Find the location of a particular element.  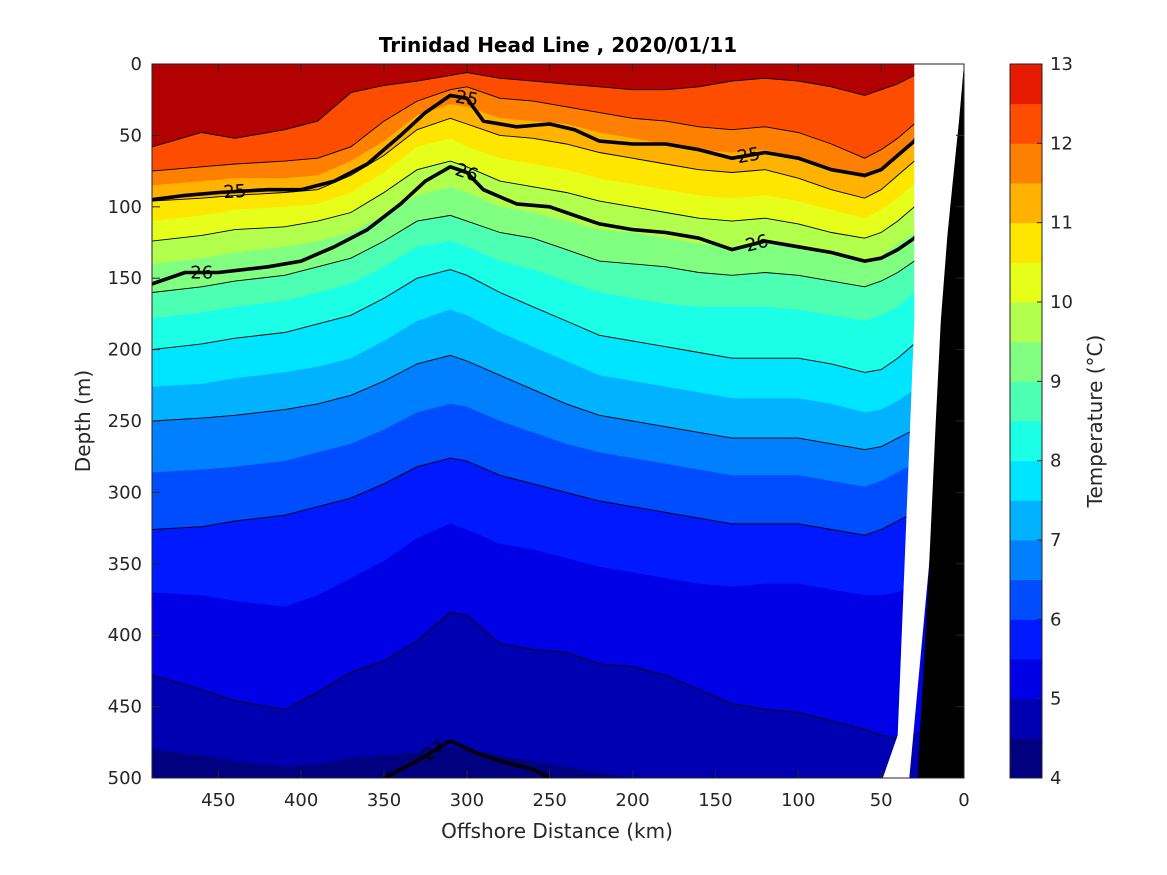

y-tick-label: 50 is located at coordinates (130, 135).